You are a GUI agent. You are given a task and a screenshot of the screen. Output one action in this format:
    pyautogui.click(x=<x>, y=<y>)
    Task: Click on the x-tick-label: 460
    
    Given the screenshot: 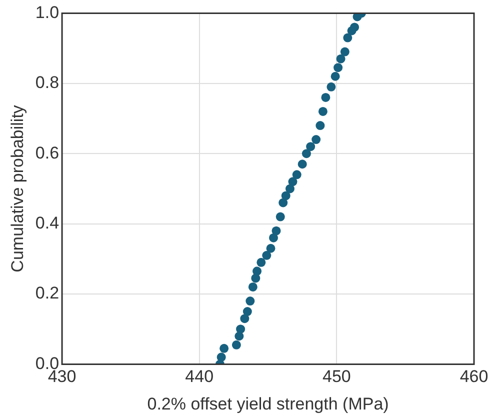 What is the action you would take?
    pyautogui.click(x=474, y=376)
    